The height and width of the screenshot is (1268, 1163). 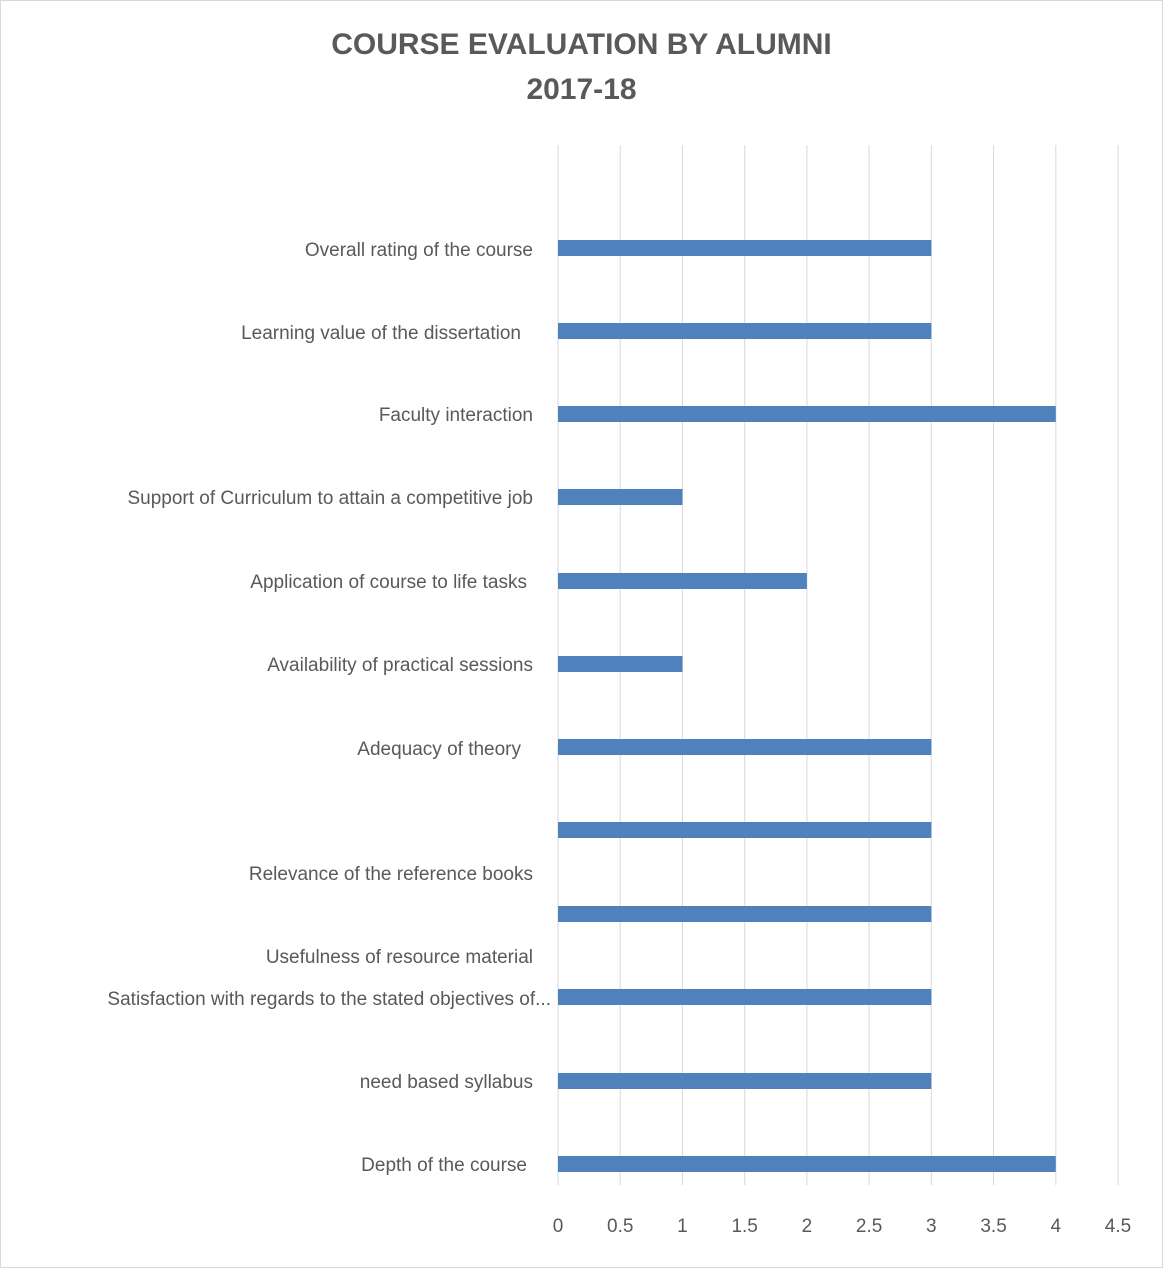 I want to click on x-tick-labels: 0 0.5 1 1.5 2 2.5 3 3.5 4 4.5, so click(x=842, y=1226).